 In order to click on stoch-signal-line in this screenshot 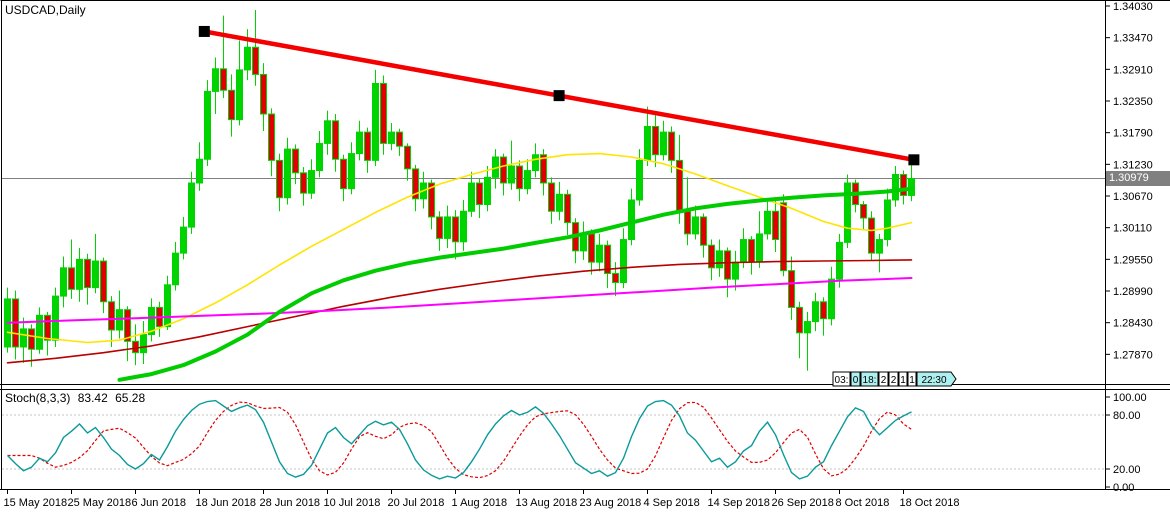, I will do `click(459, 440)`.